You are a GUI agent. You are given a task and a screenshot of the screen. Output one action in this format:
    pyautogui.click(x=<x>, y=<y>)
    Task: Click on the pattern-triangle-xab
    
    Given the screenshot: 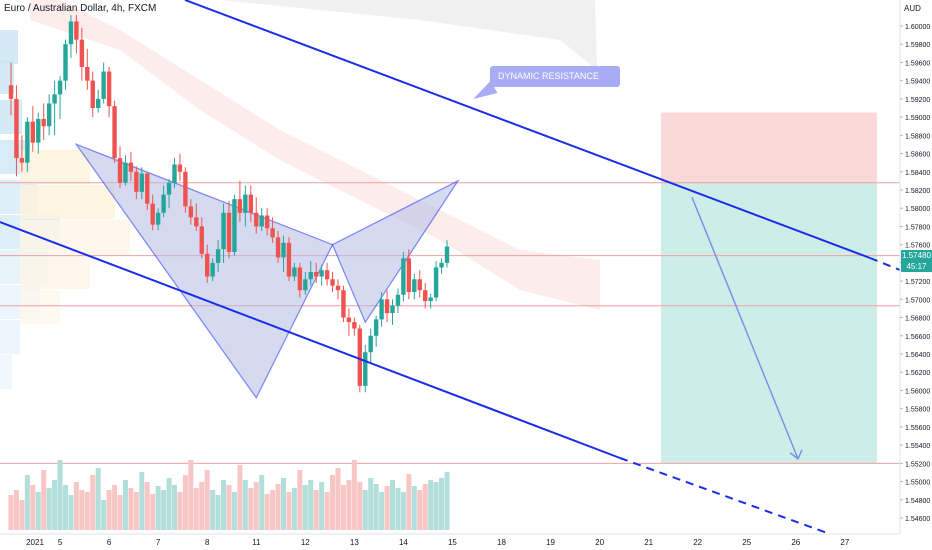 What is the action you would take?
    pyautogui.click(x=204, y=271)
    